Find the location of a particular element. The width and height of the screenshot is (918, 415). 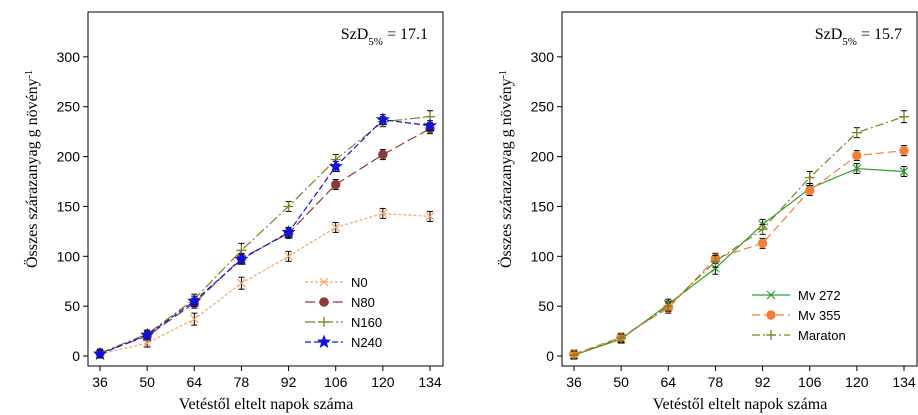

legend: N0 N80 N160 N240 is located at coordinates (343, 312).